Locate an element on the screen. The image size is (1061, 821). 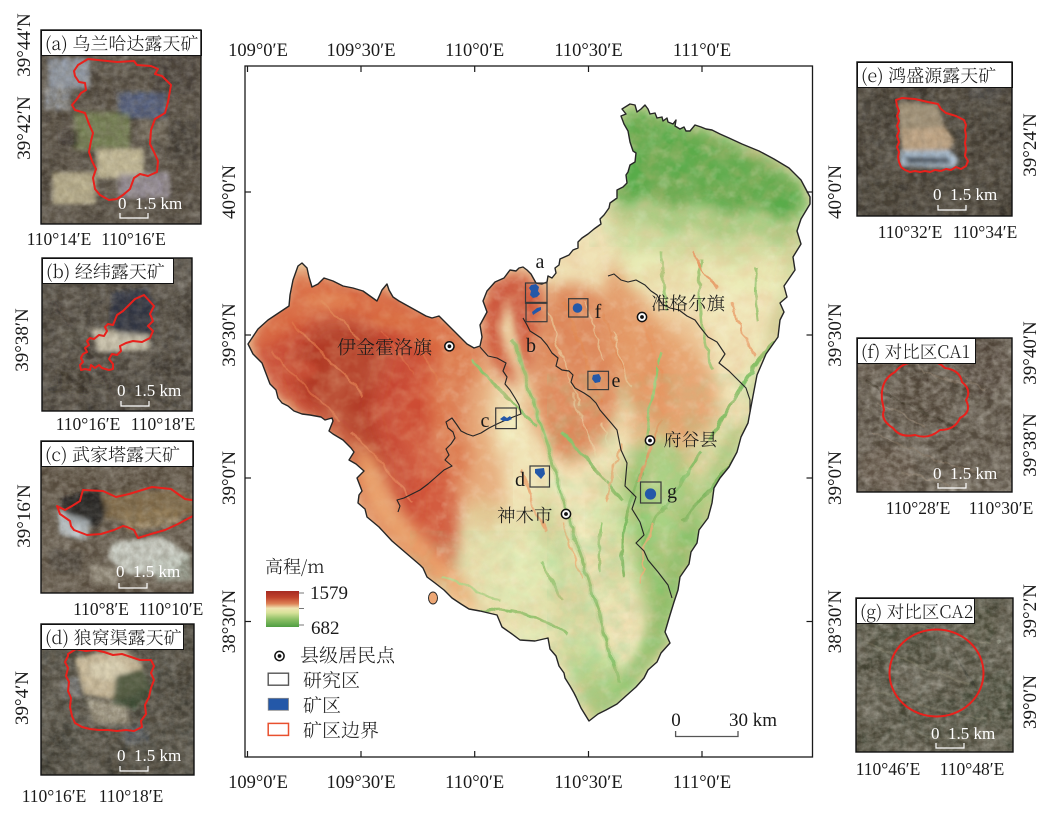
svg-text: 0 is located at coordinates (676, 720).